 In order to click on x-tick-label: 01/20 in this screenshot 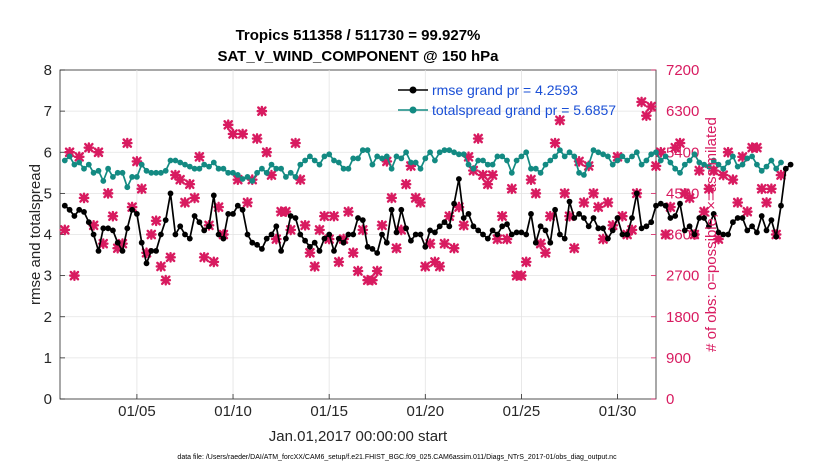, I will do `click(426, 411)`.